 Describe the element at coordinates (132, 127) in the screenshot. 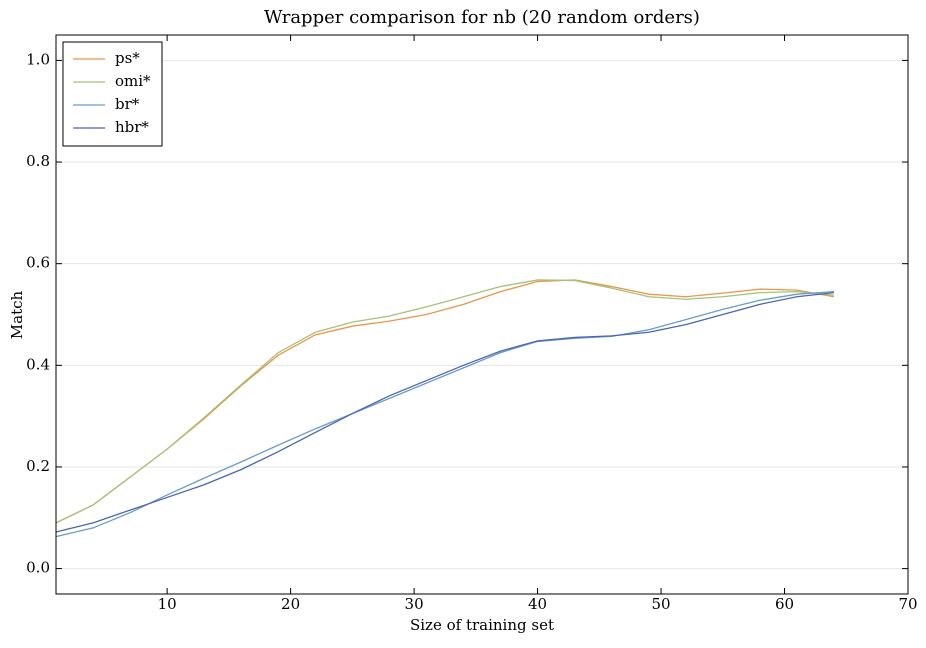

I see `legend-label: hbr*` at that location.